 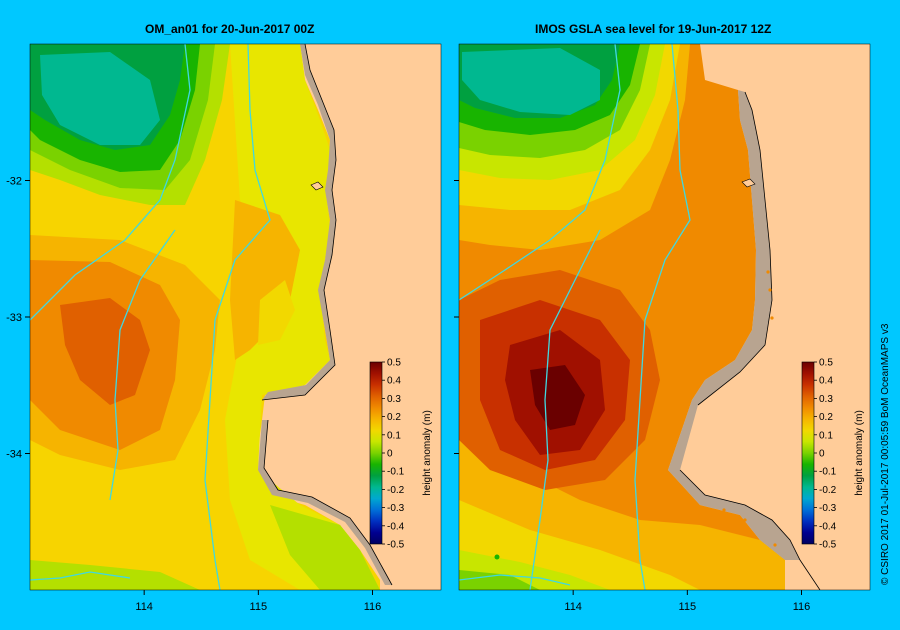 What do you see at coordinates (828, 472) in the screenshot?
I see `right-colorbar-tick-label: -0.1` at bounding box center [828, 472].